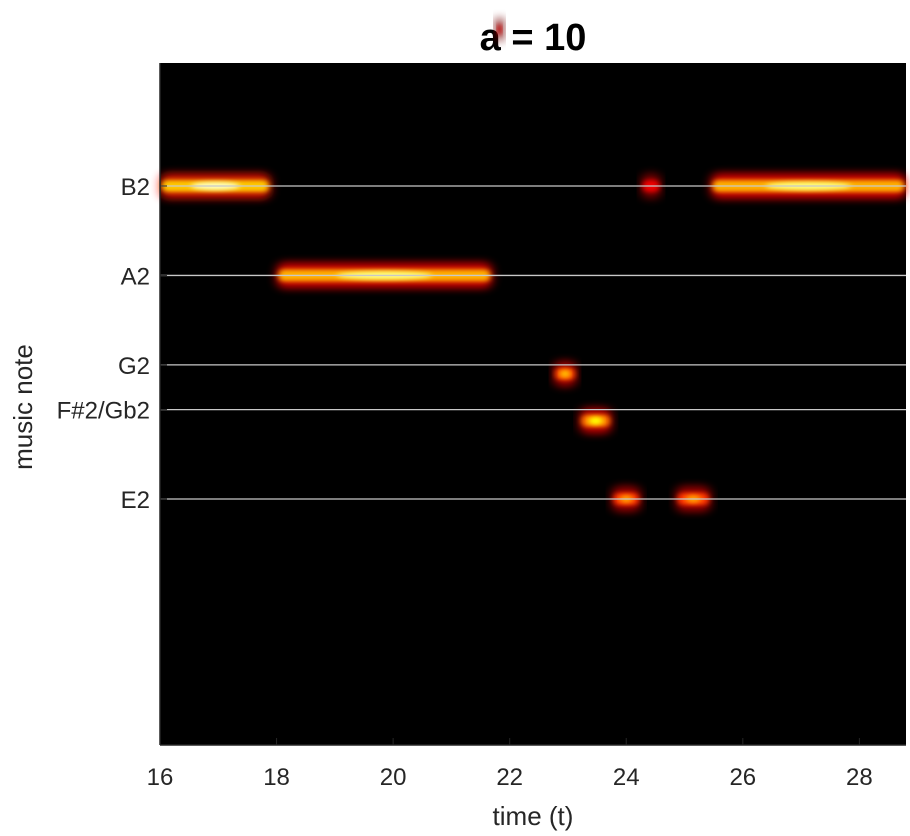 This screenshot has width=910, height=836. What do you see at coordinates (103, 411) in the screenshot?
I see `y-tick-label: F#2/Gb2` at bounding box center [103, 411].